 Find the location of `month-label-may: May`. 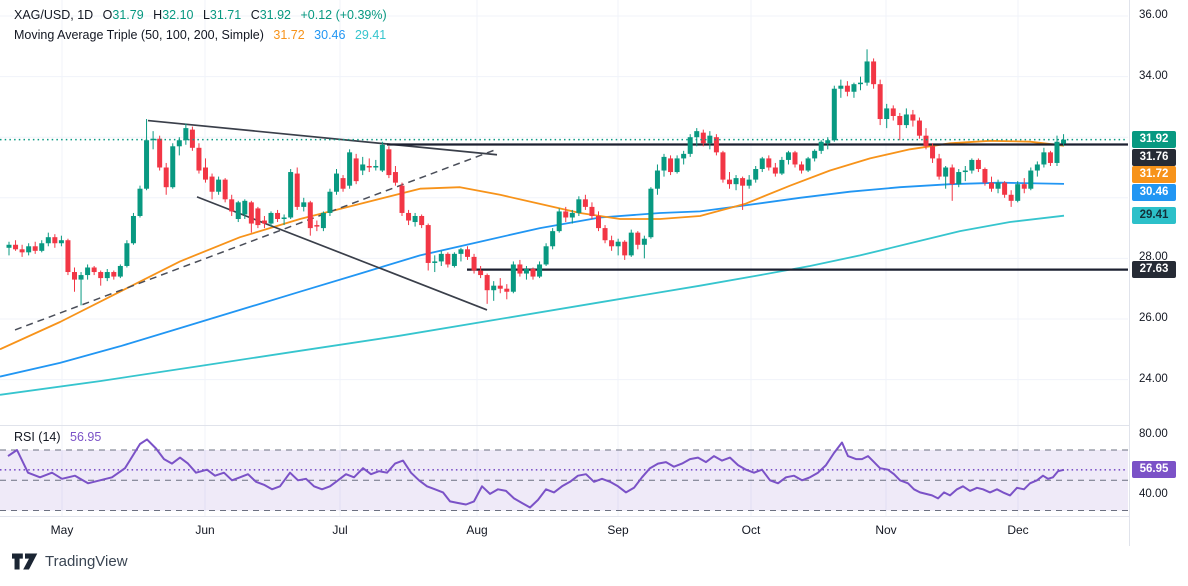

month-label-may: May is located at coordinates (62, 530).